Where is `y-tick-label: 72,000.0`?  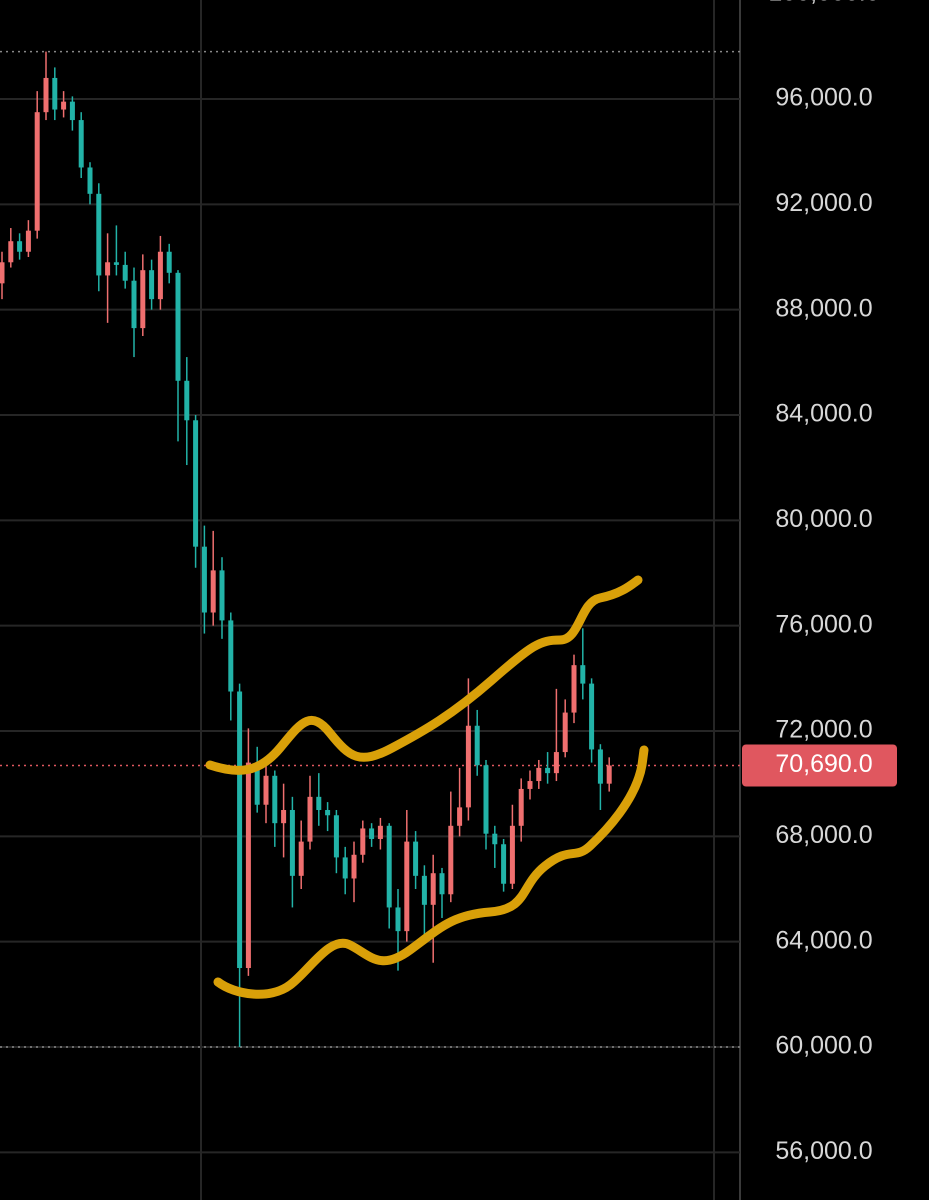 y-tick-label: 72,000.0 is located at coordinates (823, 730).